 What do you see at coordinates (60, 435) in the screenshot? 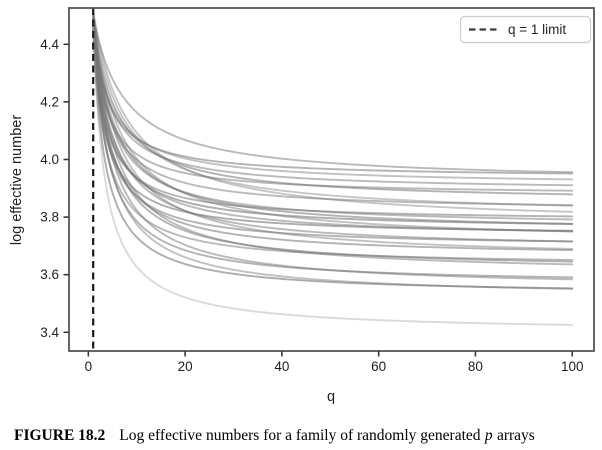
I see `caption-number: FIGURE 18.2` at bounding box center [60, 435].